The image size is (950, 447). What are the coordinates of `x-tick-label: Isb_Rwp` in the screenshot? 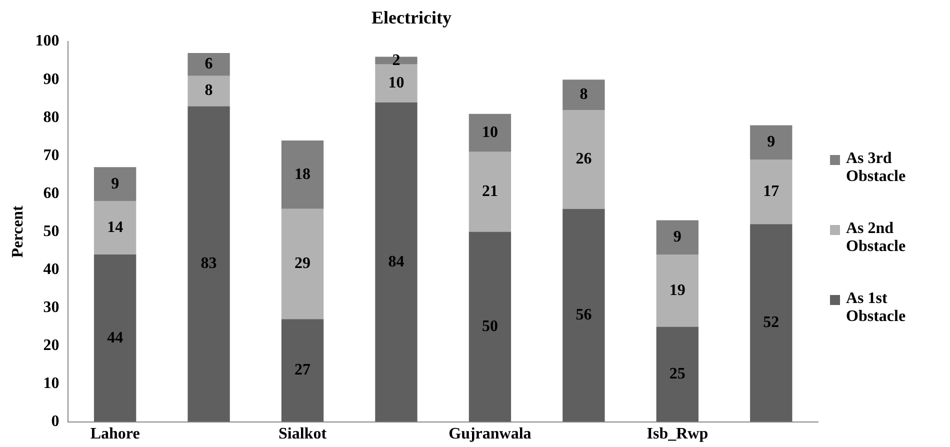 It's located at (677, 434).